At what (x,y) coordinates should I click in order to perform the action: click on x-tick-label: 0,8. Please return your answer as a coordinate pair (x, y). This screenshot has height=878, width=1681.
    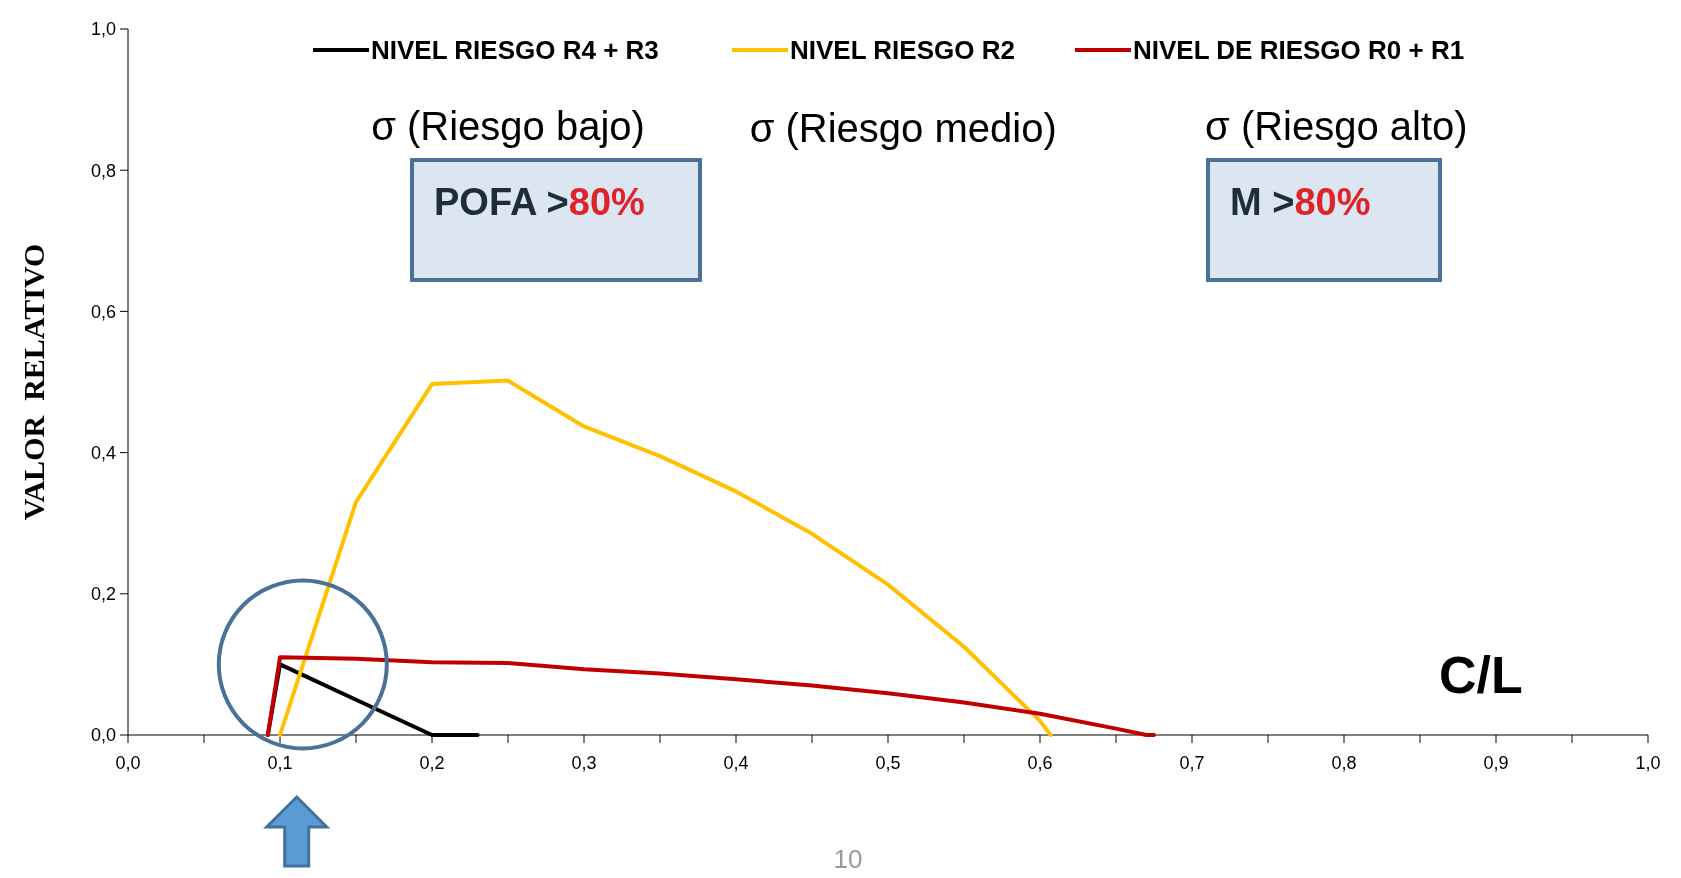
    Looking at the image, I should click on (1344, 763).